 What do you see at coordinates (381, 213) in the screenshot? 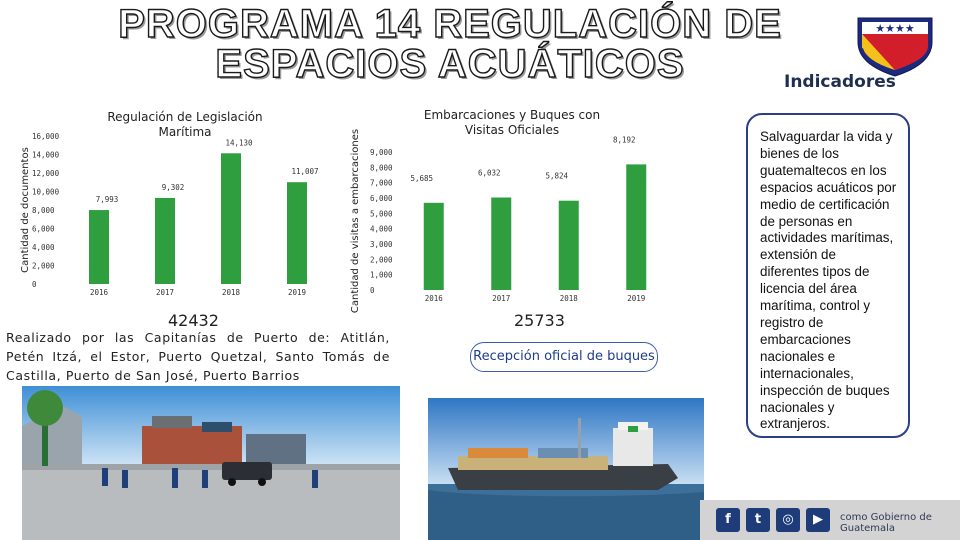
I see `right-chart-y-tick-label: 5,000` at bounding box center [381, 213].